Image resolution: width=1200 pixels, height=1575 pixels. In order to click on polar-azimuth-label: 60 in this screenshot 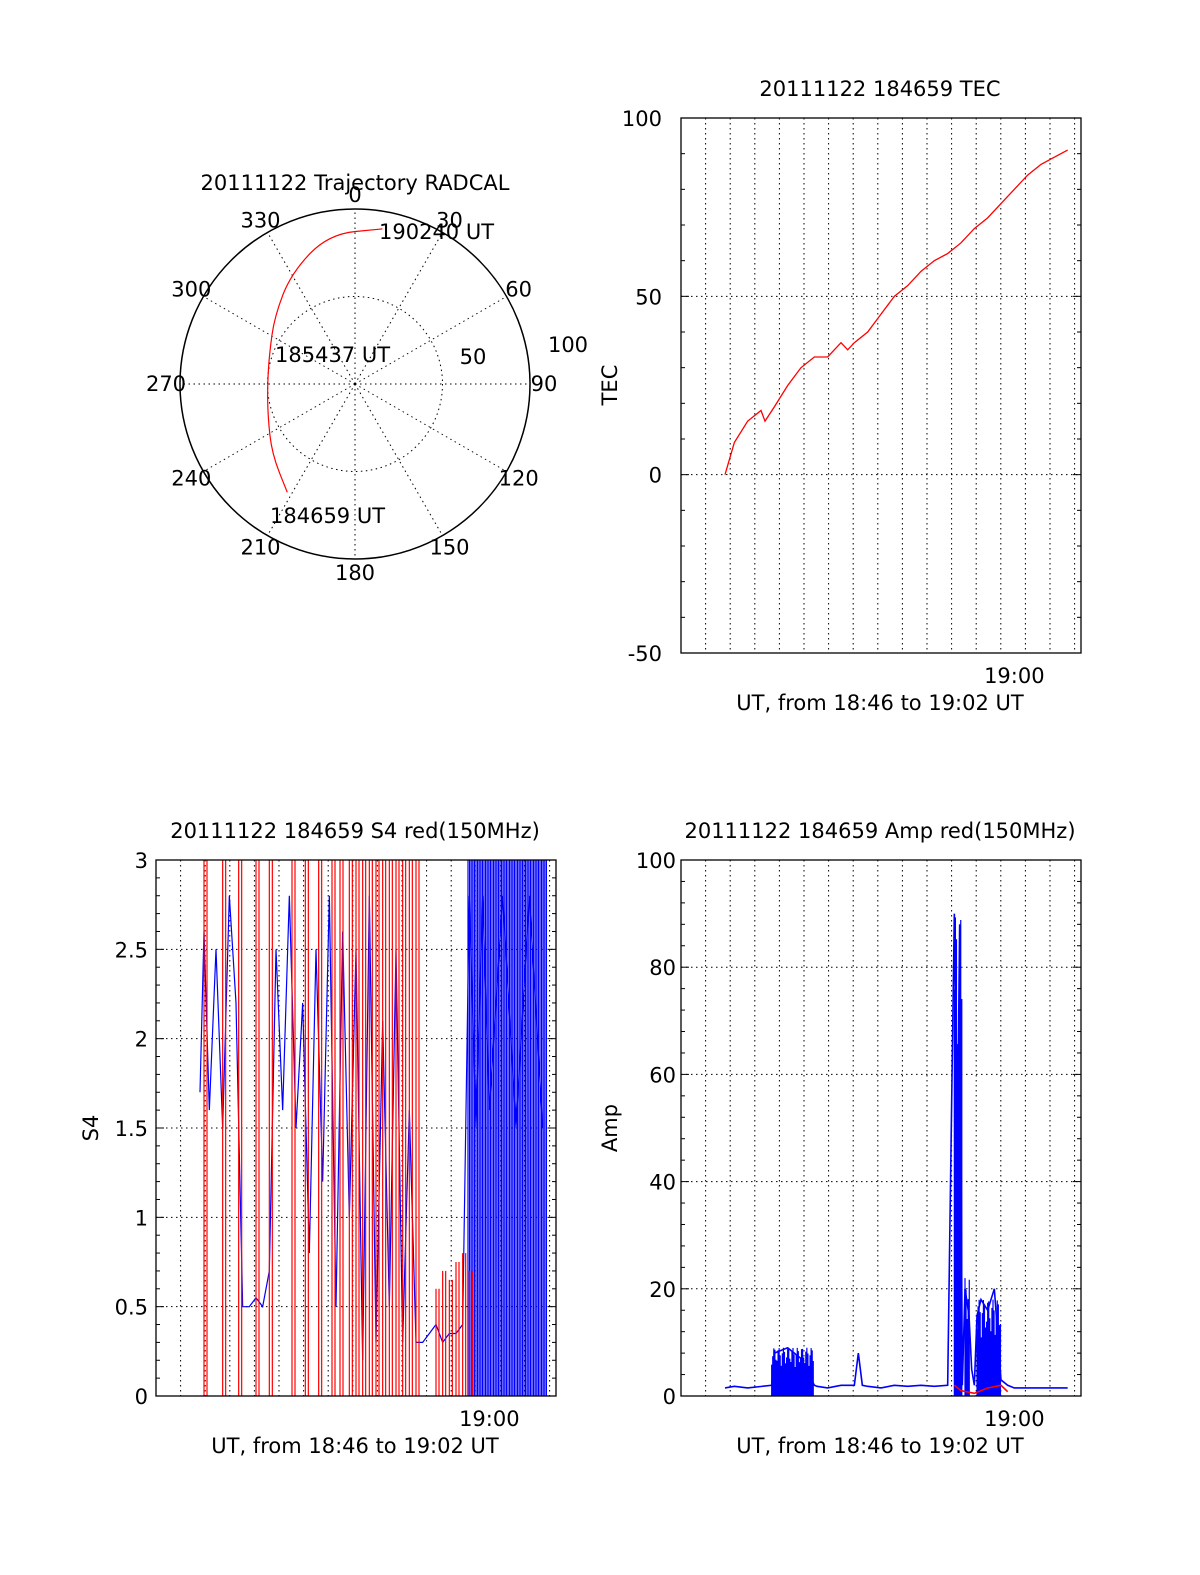, I will do `click(518, 290)`.